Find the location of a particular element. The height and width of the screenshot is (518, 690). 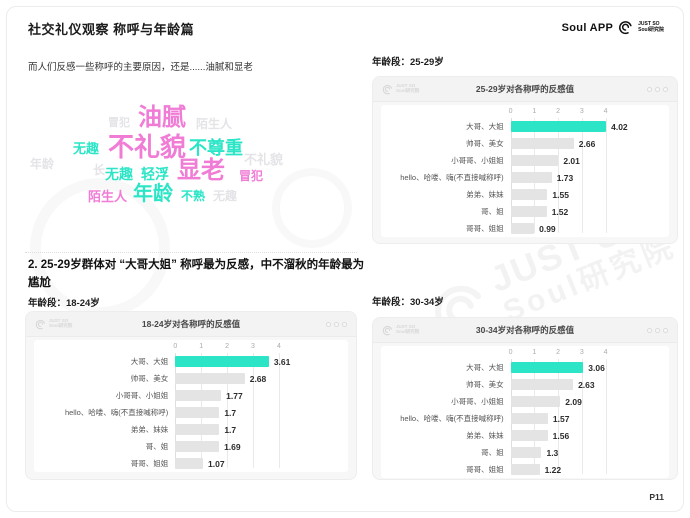

chart-card-header: JUST SO Soul研究院 25-29岁对各称呼的反感值 is located at coordinates (525, 89).